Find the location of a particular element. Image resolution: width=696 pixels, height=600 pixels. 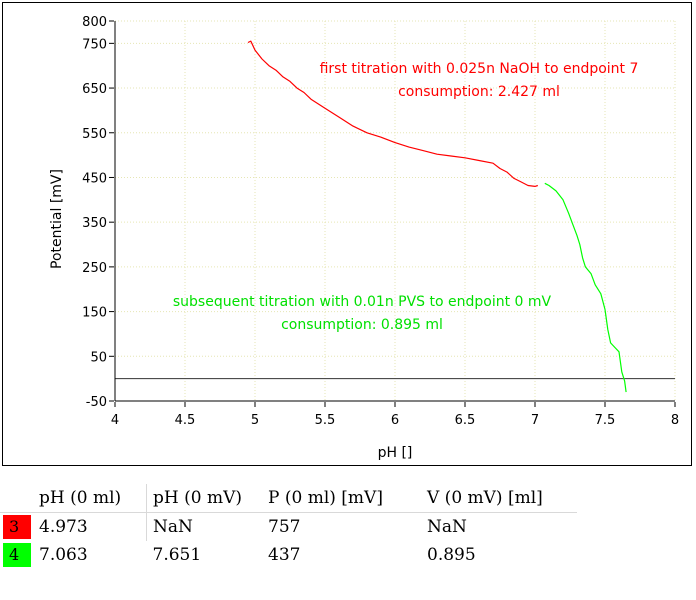

y-tick-label: 350 is located at coordinates (94, 223).